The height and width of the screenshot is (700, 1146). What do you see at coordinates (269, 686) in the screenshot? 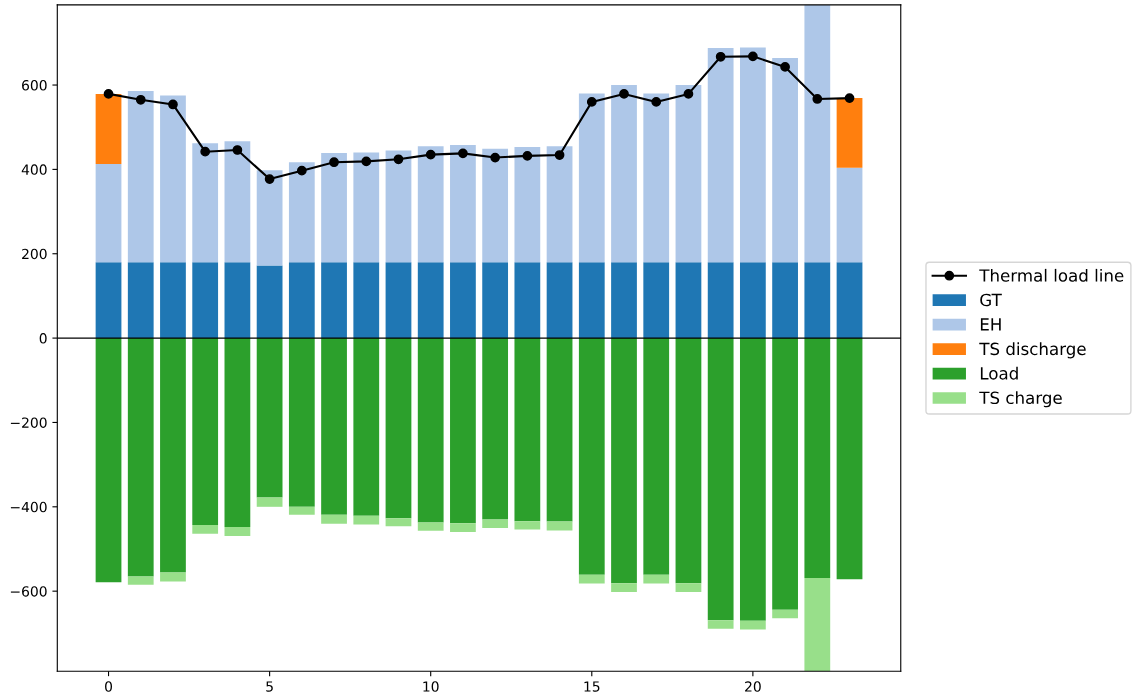
I see `x-tick-label: 5` at bounding box center [269, 686].